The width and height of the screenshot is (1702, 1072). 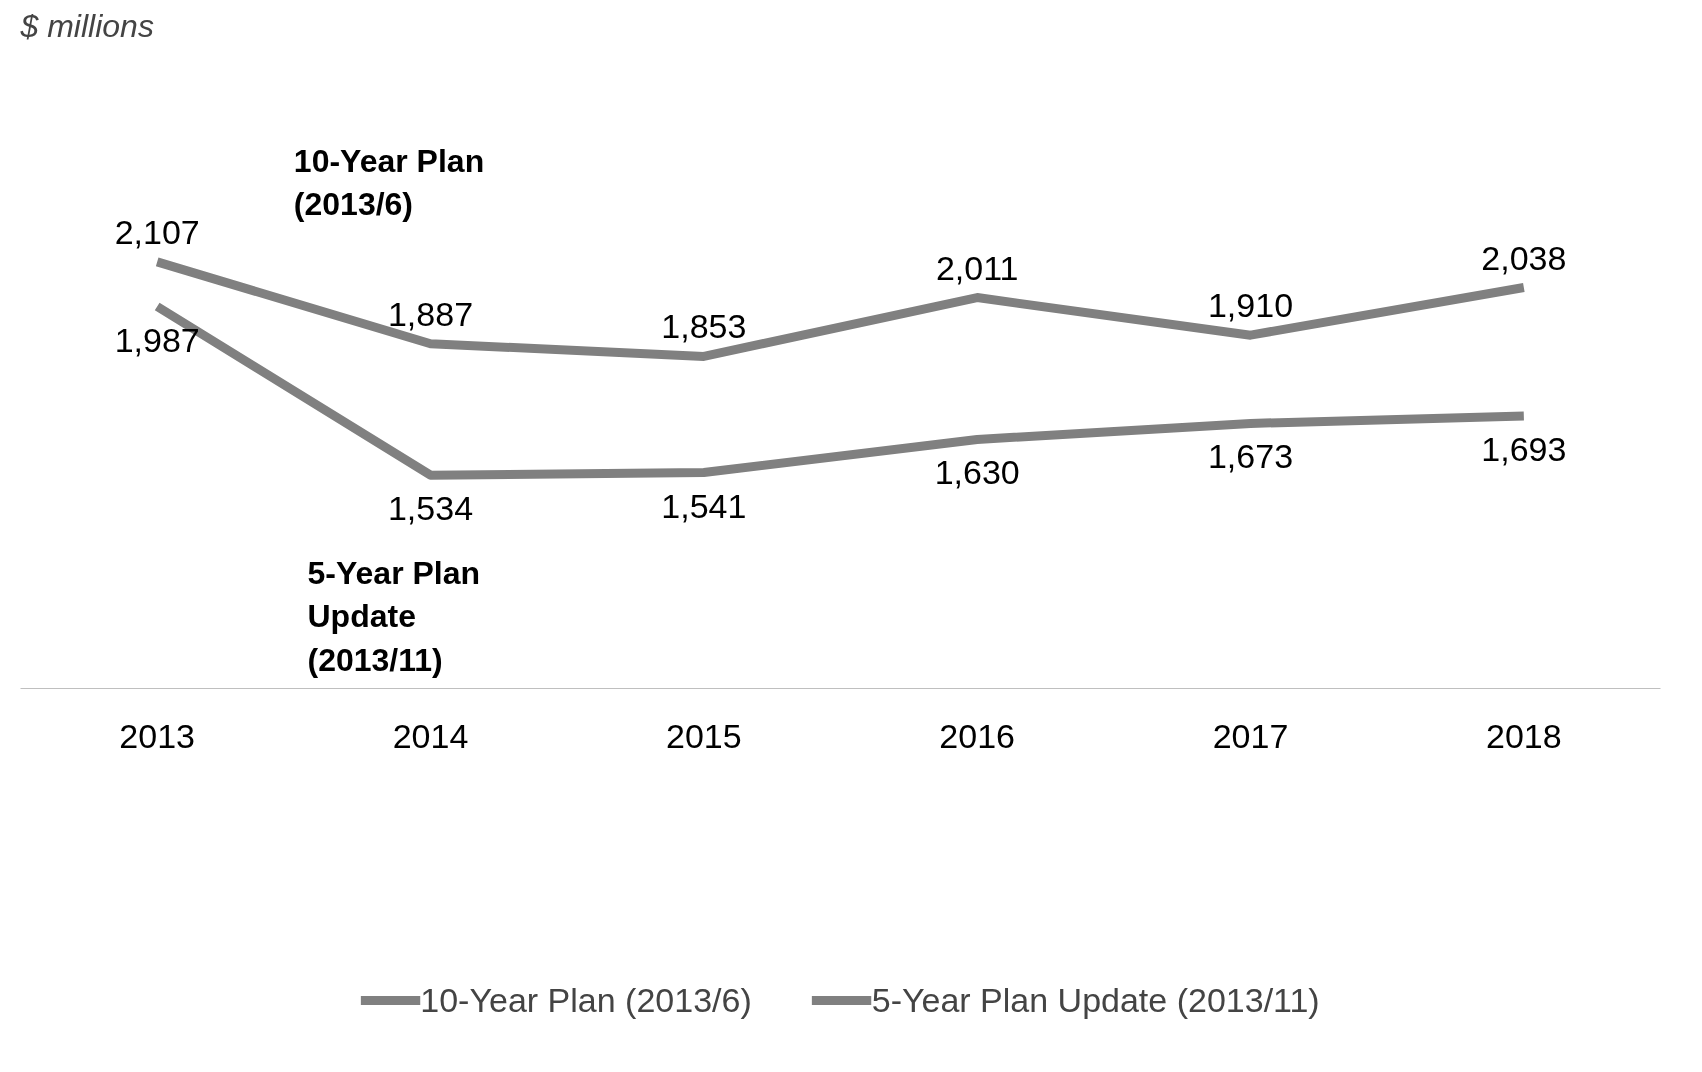 I want to click on x-tick-label: 2018, so click(x=1524, y=735).